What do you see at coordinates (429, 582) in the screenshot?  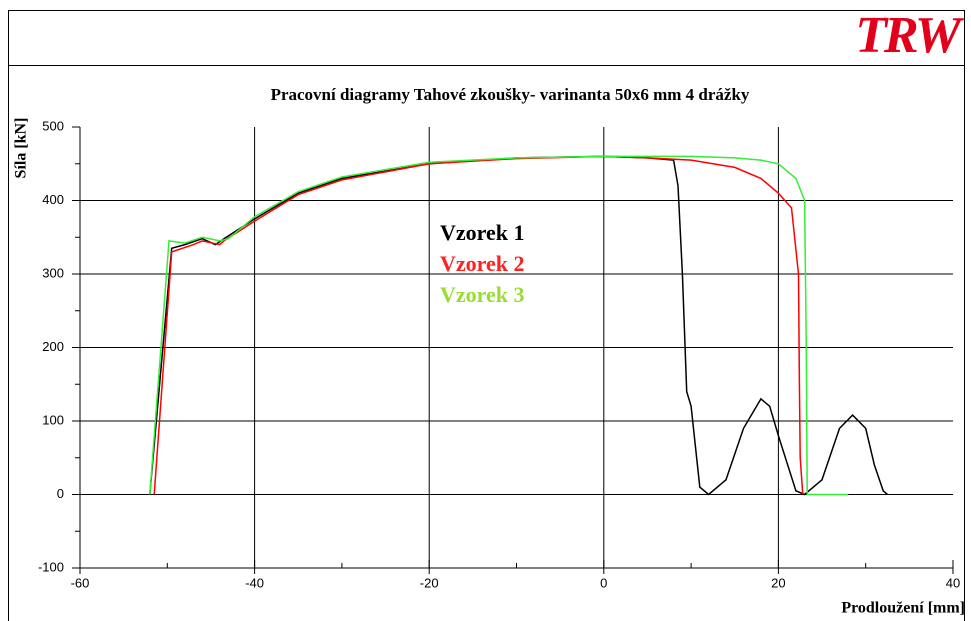 I see `x-tick-label: -20` at bounding box center [429, 582].